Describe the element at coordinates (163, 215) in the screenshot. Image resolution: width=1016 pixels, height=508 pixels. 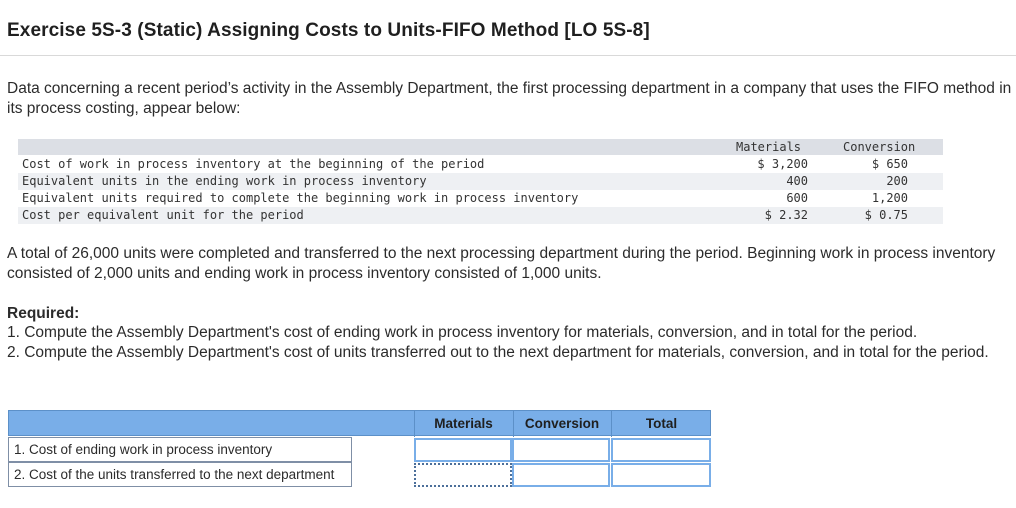
I see `given-row-label: Cost per equivalent unit for the period` at that location.